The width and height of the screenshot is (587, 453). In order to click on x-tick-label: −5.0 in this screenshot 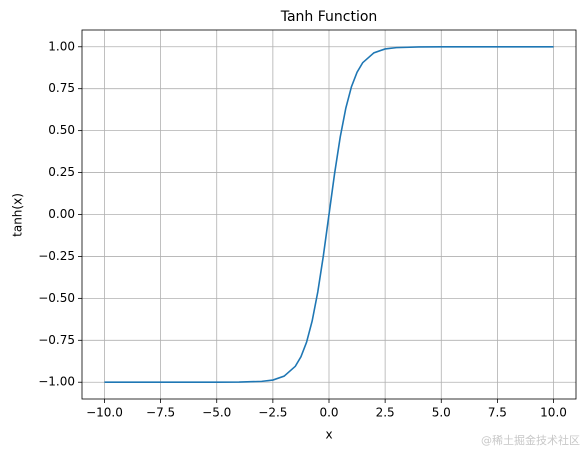, I will do `click(216, 413)`.